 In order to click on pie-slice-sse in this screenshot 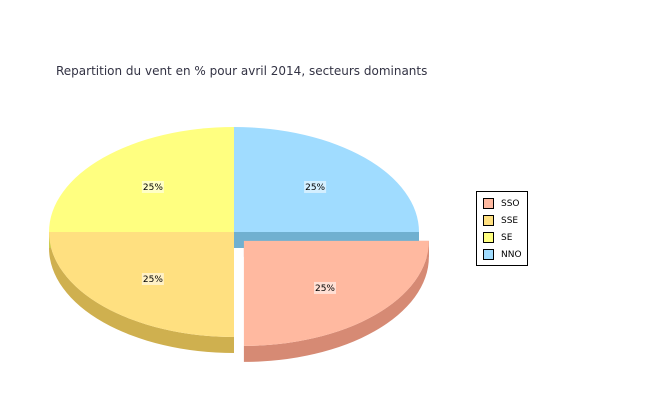, I will do `click(141, 284)`.